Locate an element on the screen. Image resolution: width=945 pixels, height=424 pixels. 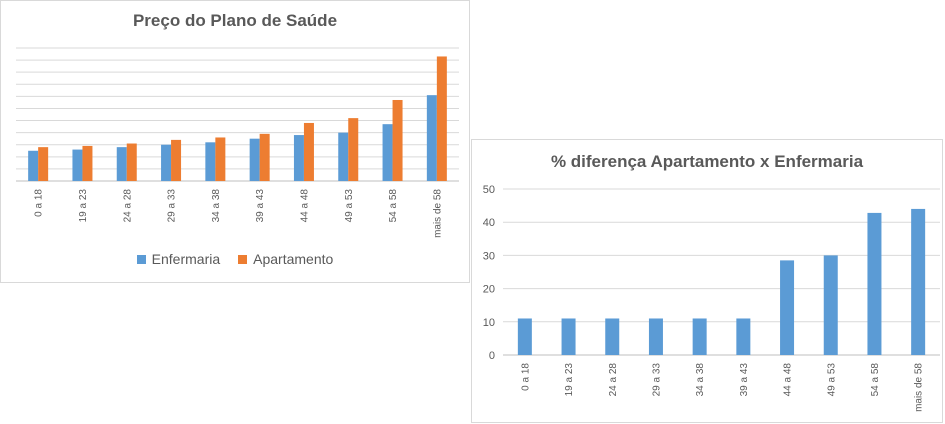
y-tick-label: 10 is located at coordinates (489, 323).